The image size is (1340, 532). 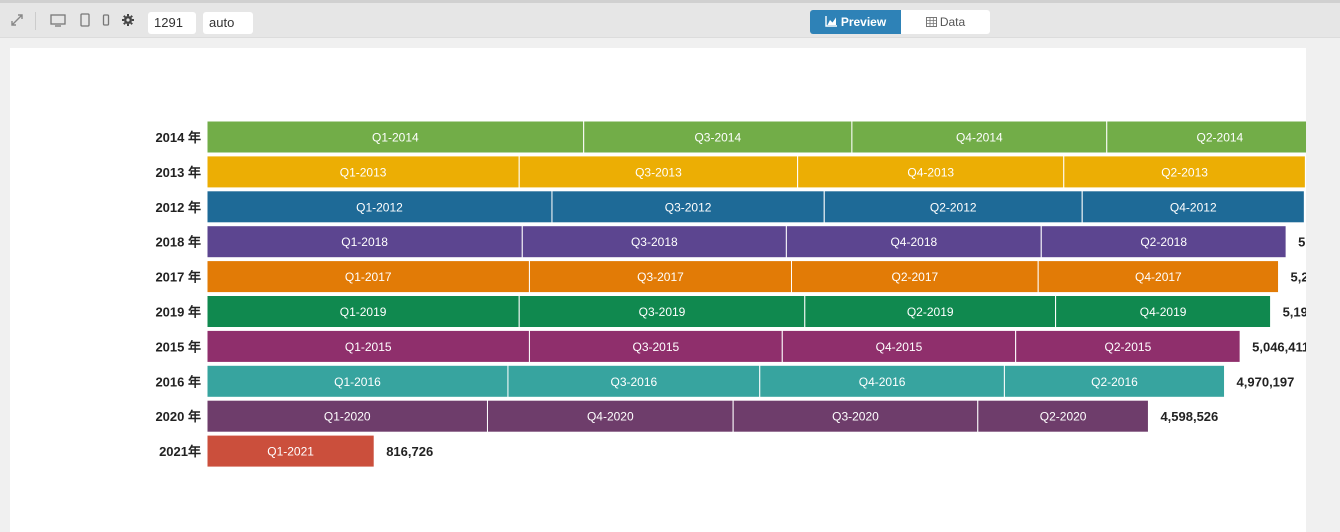 I want to click on total-label: 816,726, so click(x=409, y=451).